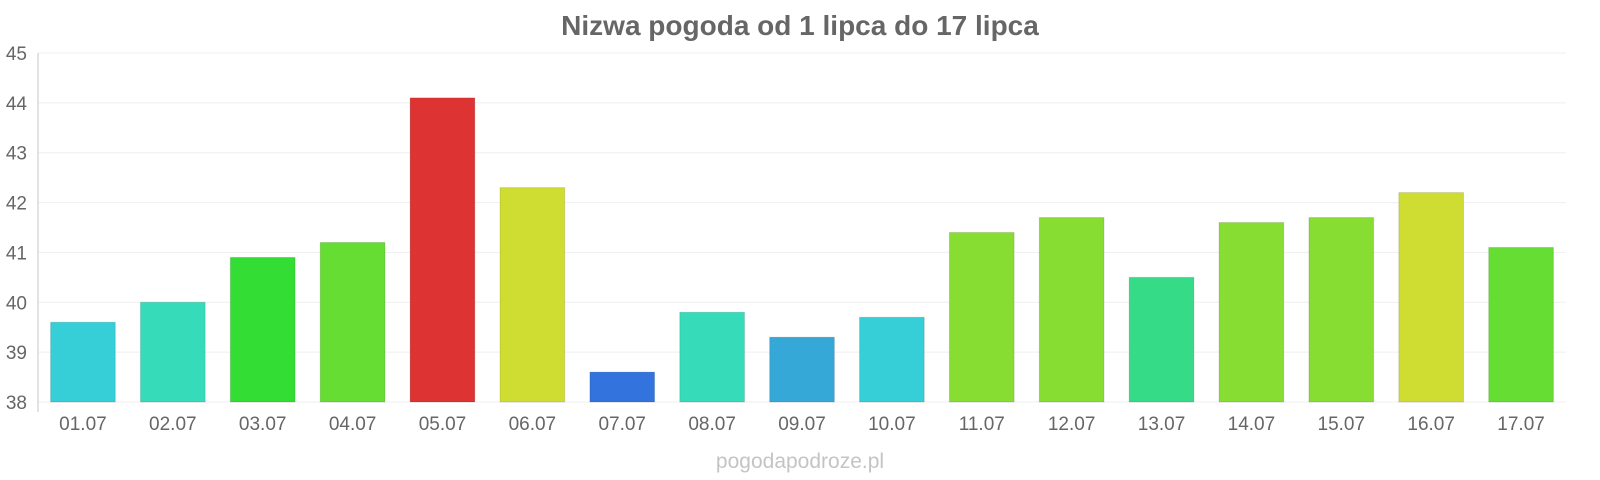 The height and width of the screenshot is (480, 1600). Describe the element at coordinates (981, 317) in the screenshot. I see `bar-11.07` at that location.